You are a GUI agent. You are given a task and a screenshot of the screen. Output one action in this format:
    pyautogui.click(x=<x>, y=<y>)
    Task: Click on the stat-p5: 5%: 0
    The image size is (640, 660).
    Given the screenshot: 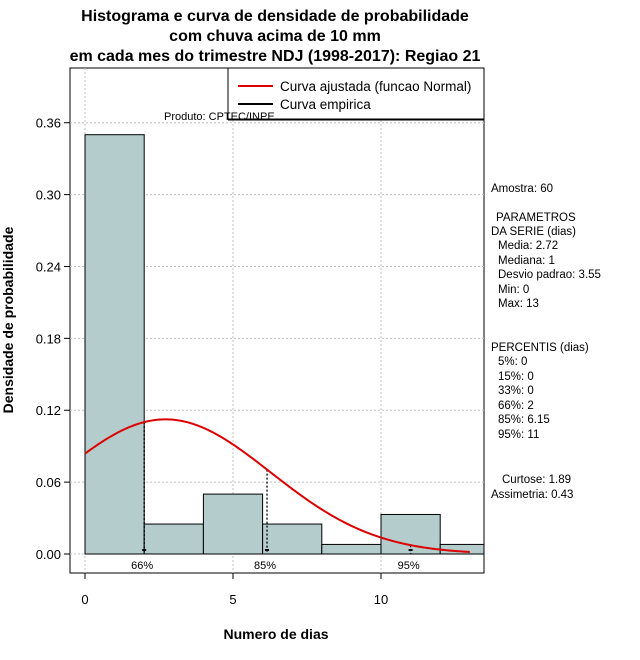 What is the action you would take?
    pyautogui.click(x=512, y=362)
    